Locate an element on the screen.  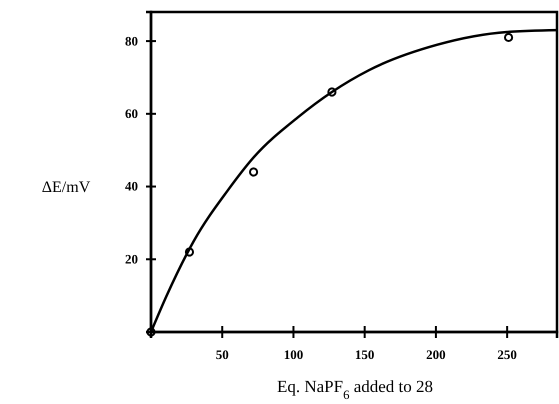
y-tick-label: 40 is located at coordinates (131, 186).